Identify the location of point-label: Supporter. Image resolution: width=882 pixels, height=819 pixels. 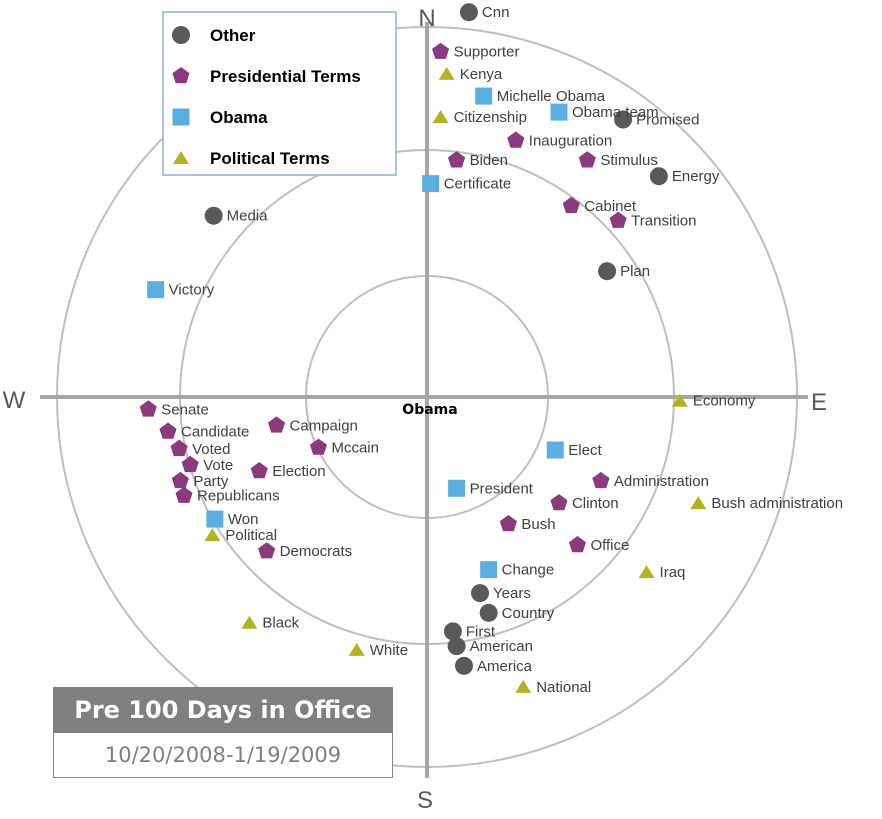
(487, 52).